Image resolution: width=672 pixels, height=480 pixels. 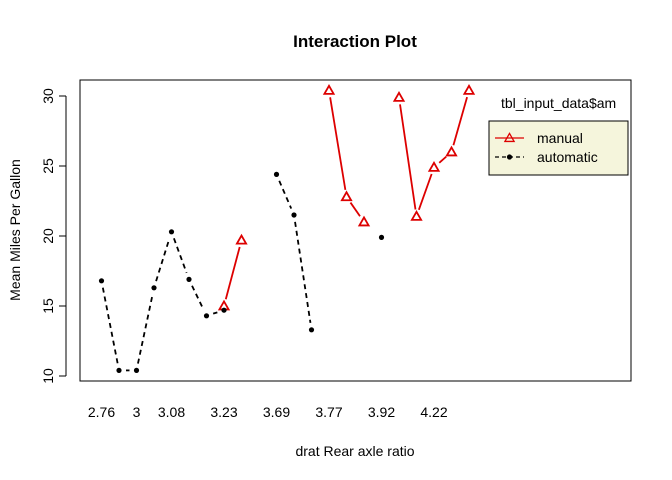 What do you see at coordinates (355, 41) in the screenshot?
I see `chart-title: Interaction Plot` at bounding box center [355, 41].